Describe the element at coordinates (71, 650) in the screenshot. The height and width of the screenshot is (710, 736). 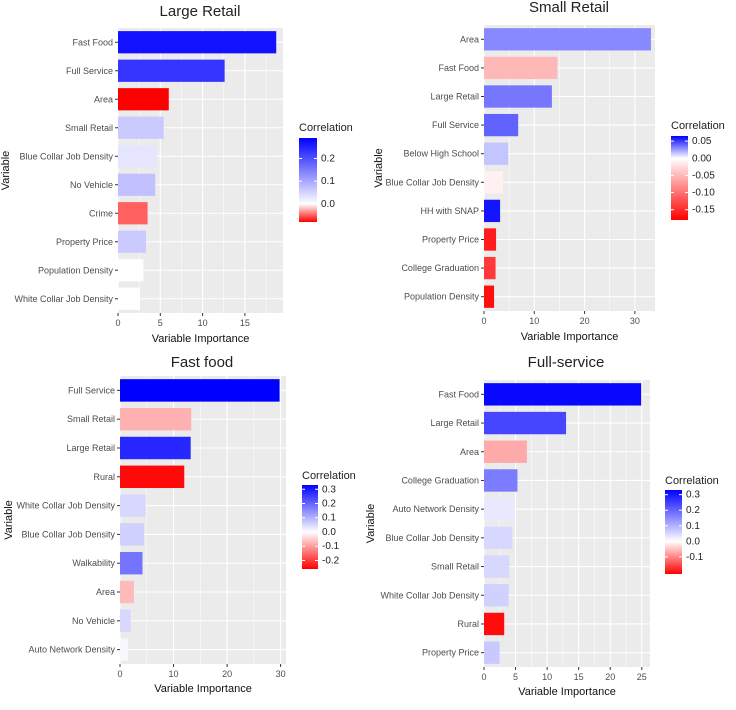
I see `y-tick-label: Auto Network Density` at that location.